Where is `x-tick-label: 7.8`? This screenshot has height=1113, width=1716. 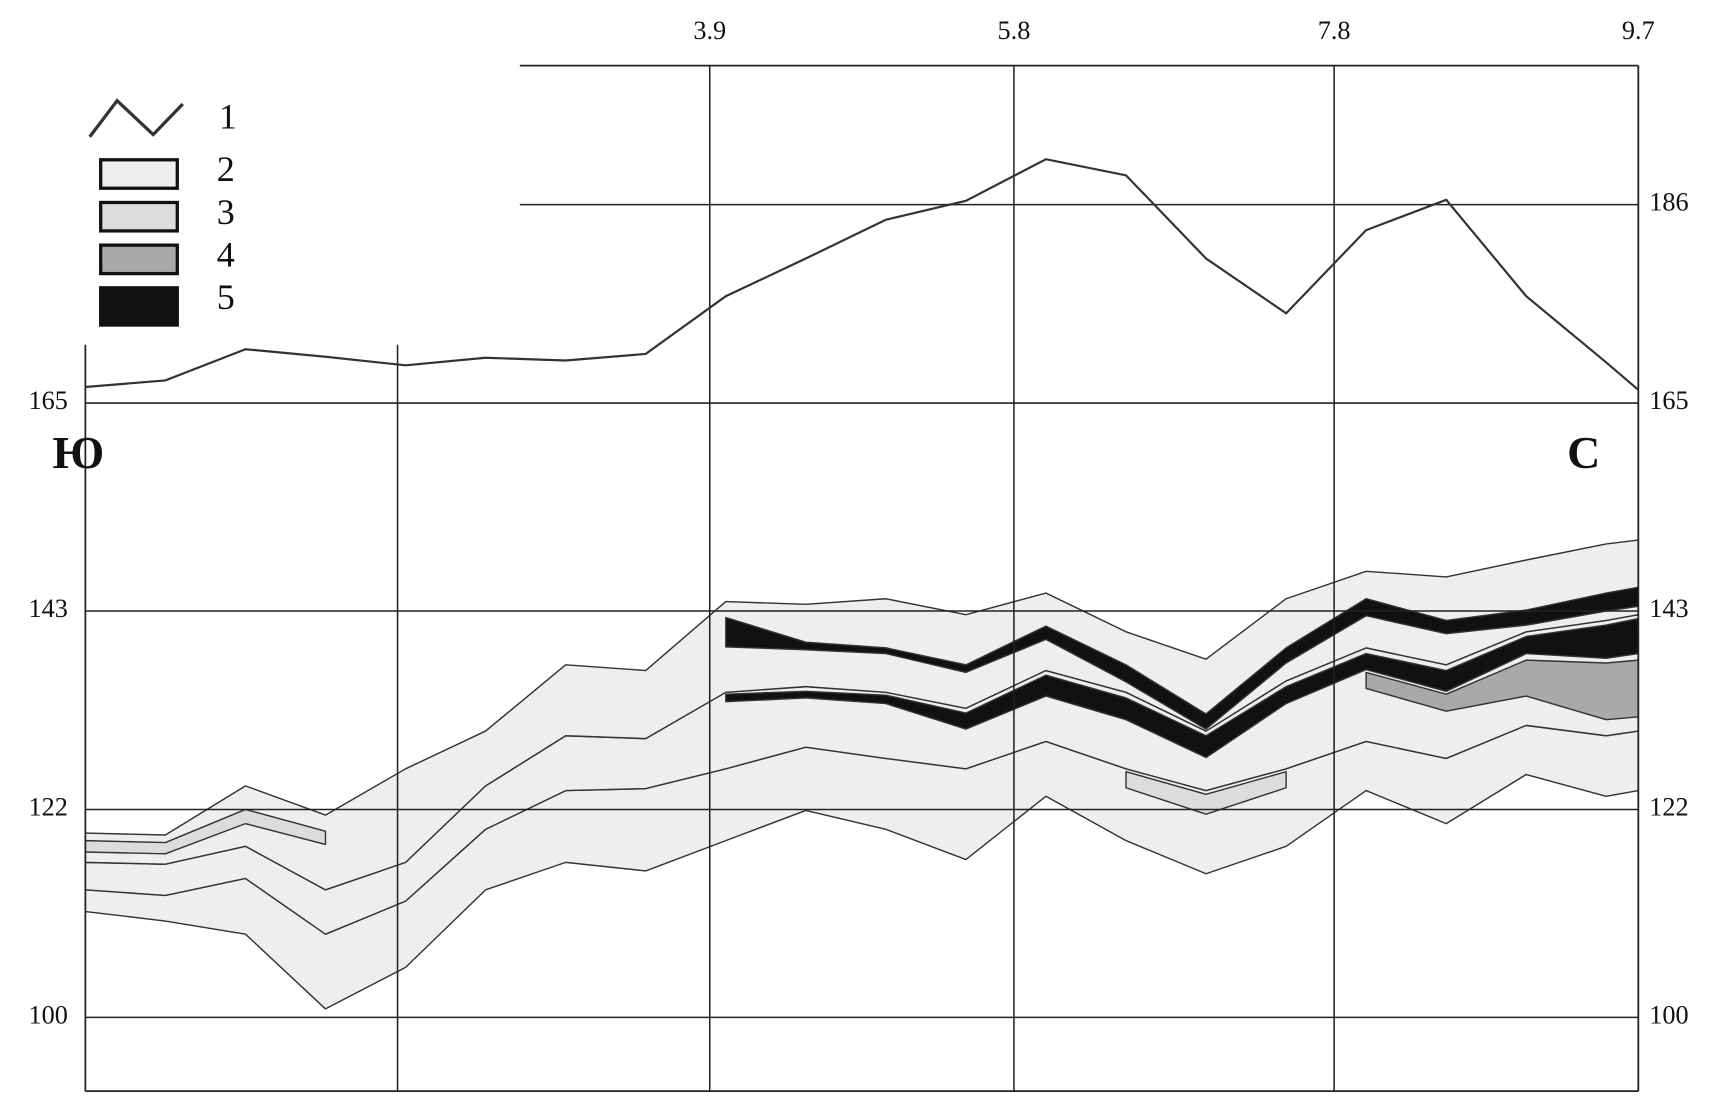
x-tick-label: 7.8 is located at coordinates (1334, 30).